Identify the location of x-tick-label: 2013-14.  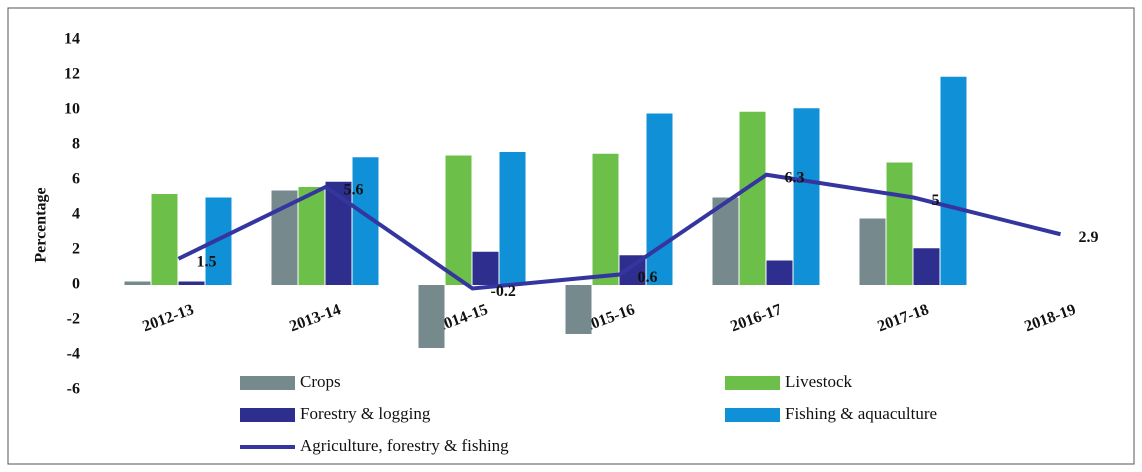
(315, 318).